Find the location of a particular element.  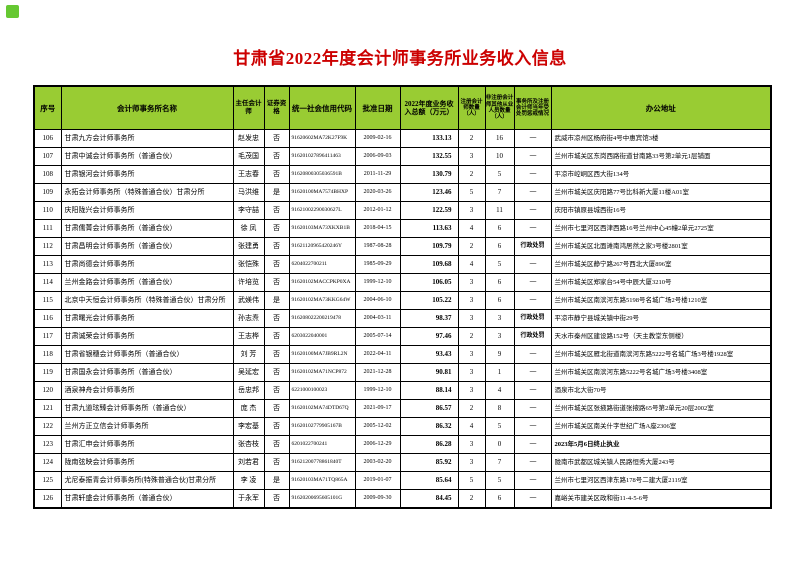

cell-code: 91620102MA73KKG64W is located at coordinates (322, 300).